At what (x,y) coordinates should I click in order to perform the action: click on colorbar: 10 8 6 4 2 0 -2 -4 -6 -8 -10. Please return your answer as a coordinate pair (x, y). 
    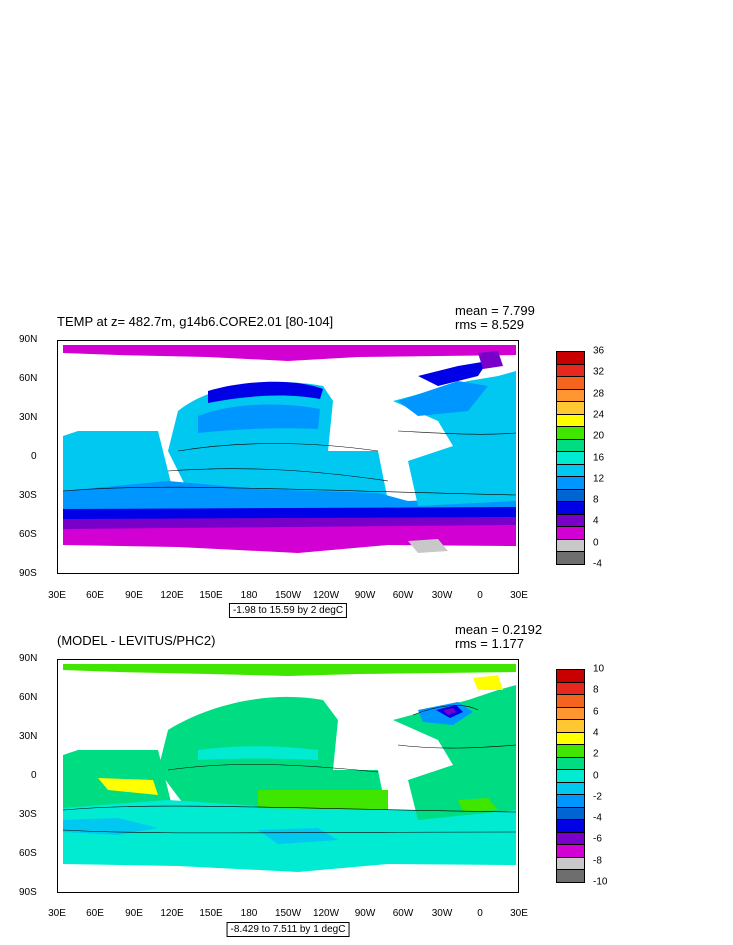
    Looking at the image, I should click on (581, 776).